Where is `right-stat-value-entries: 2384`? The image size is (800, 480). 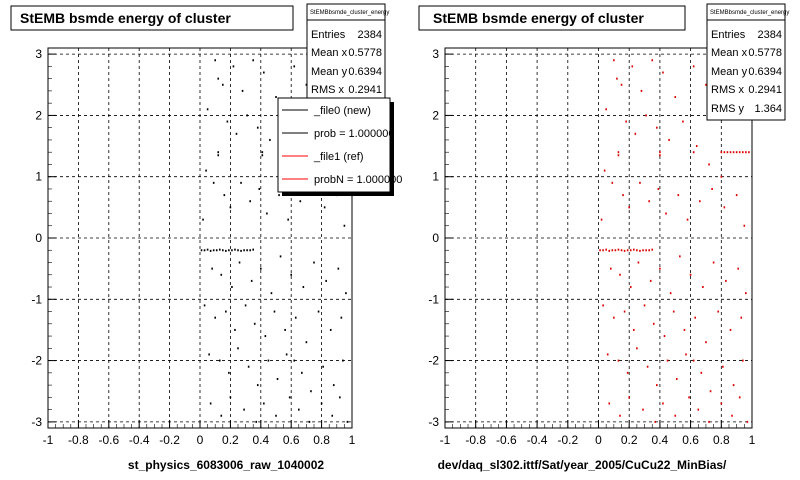 right-stat-value-entries: 2384 is located at coordinates (770, 35).